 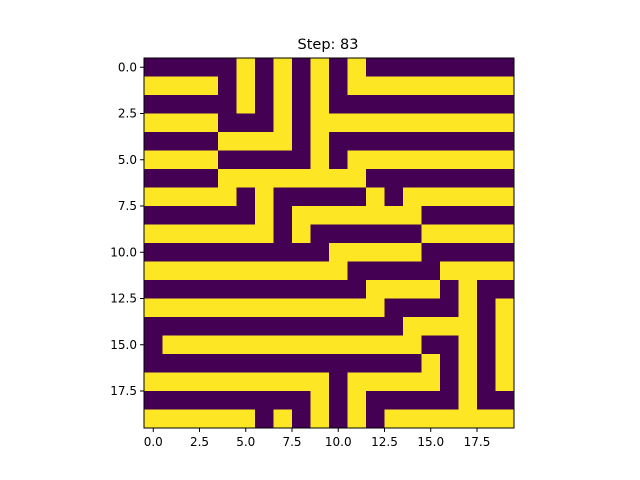 I want to click on y-tick-label: 0.0, so click(x=127, y=67).